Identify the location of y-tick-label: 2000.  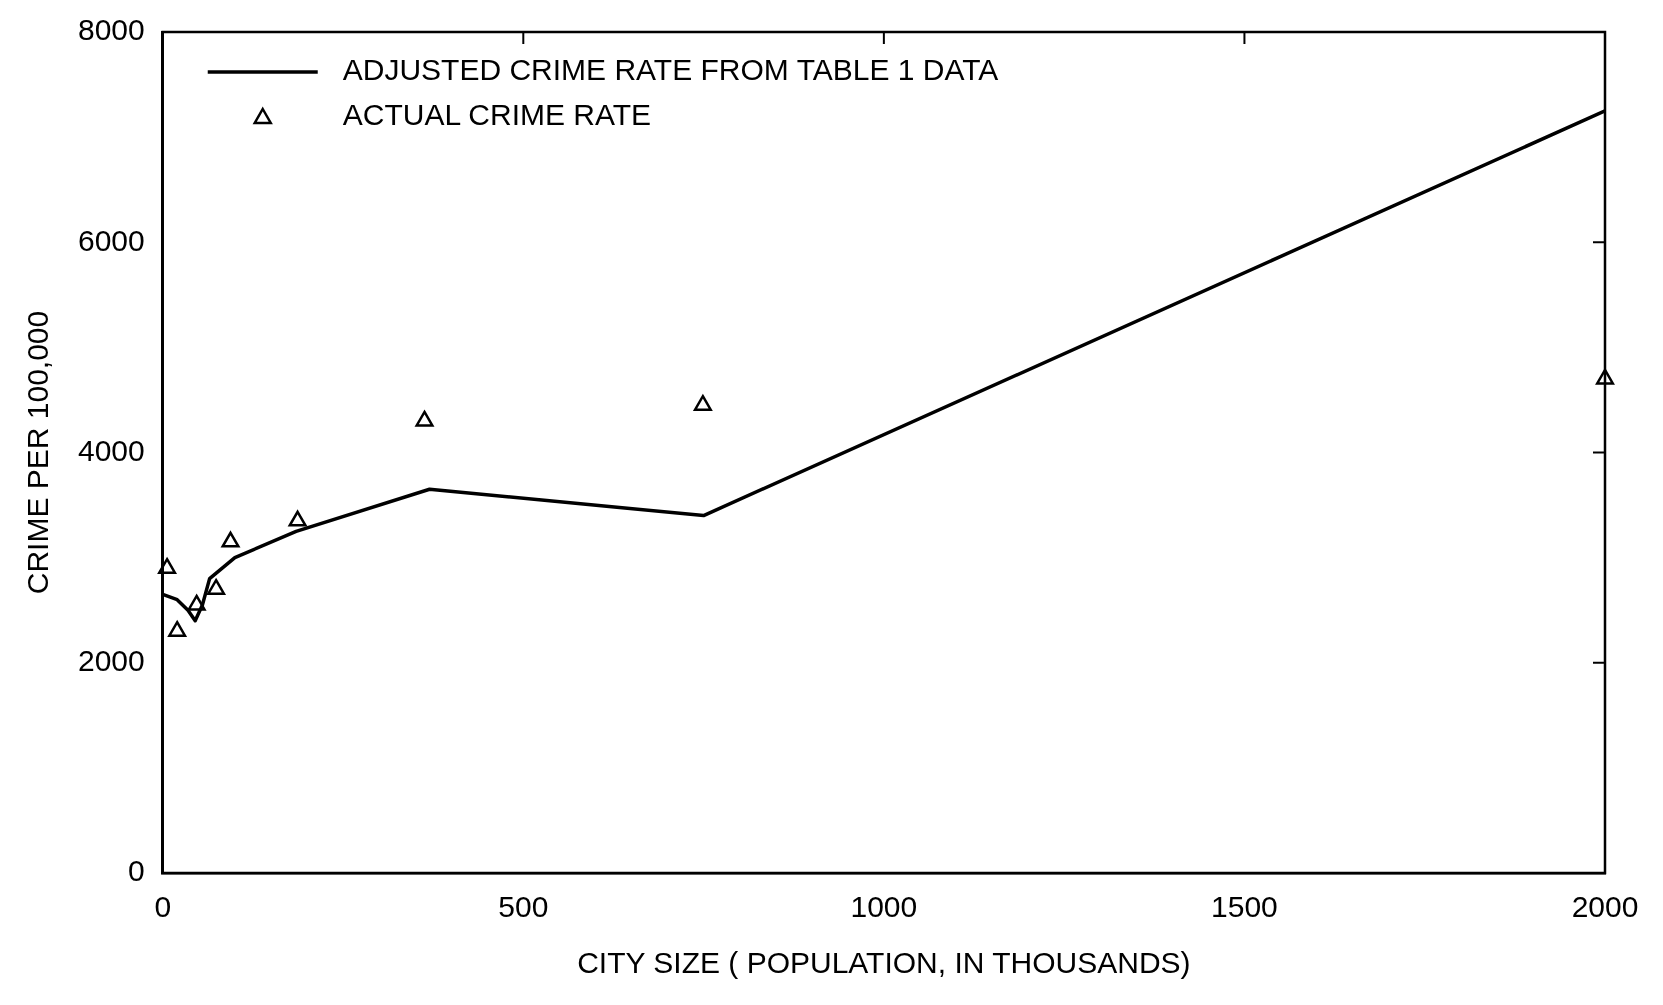
(111, 661).